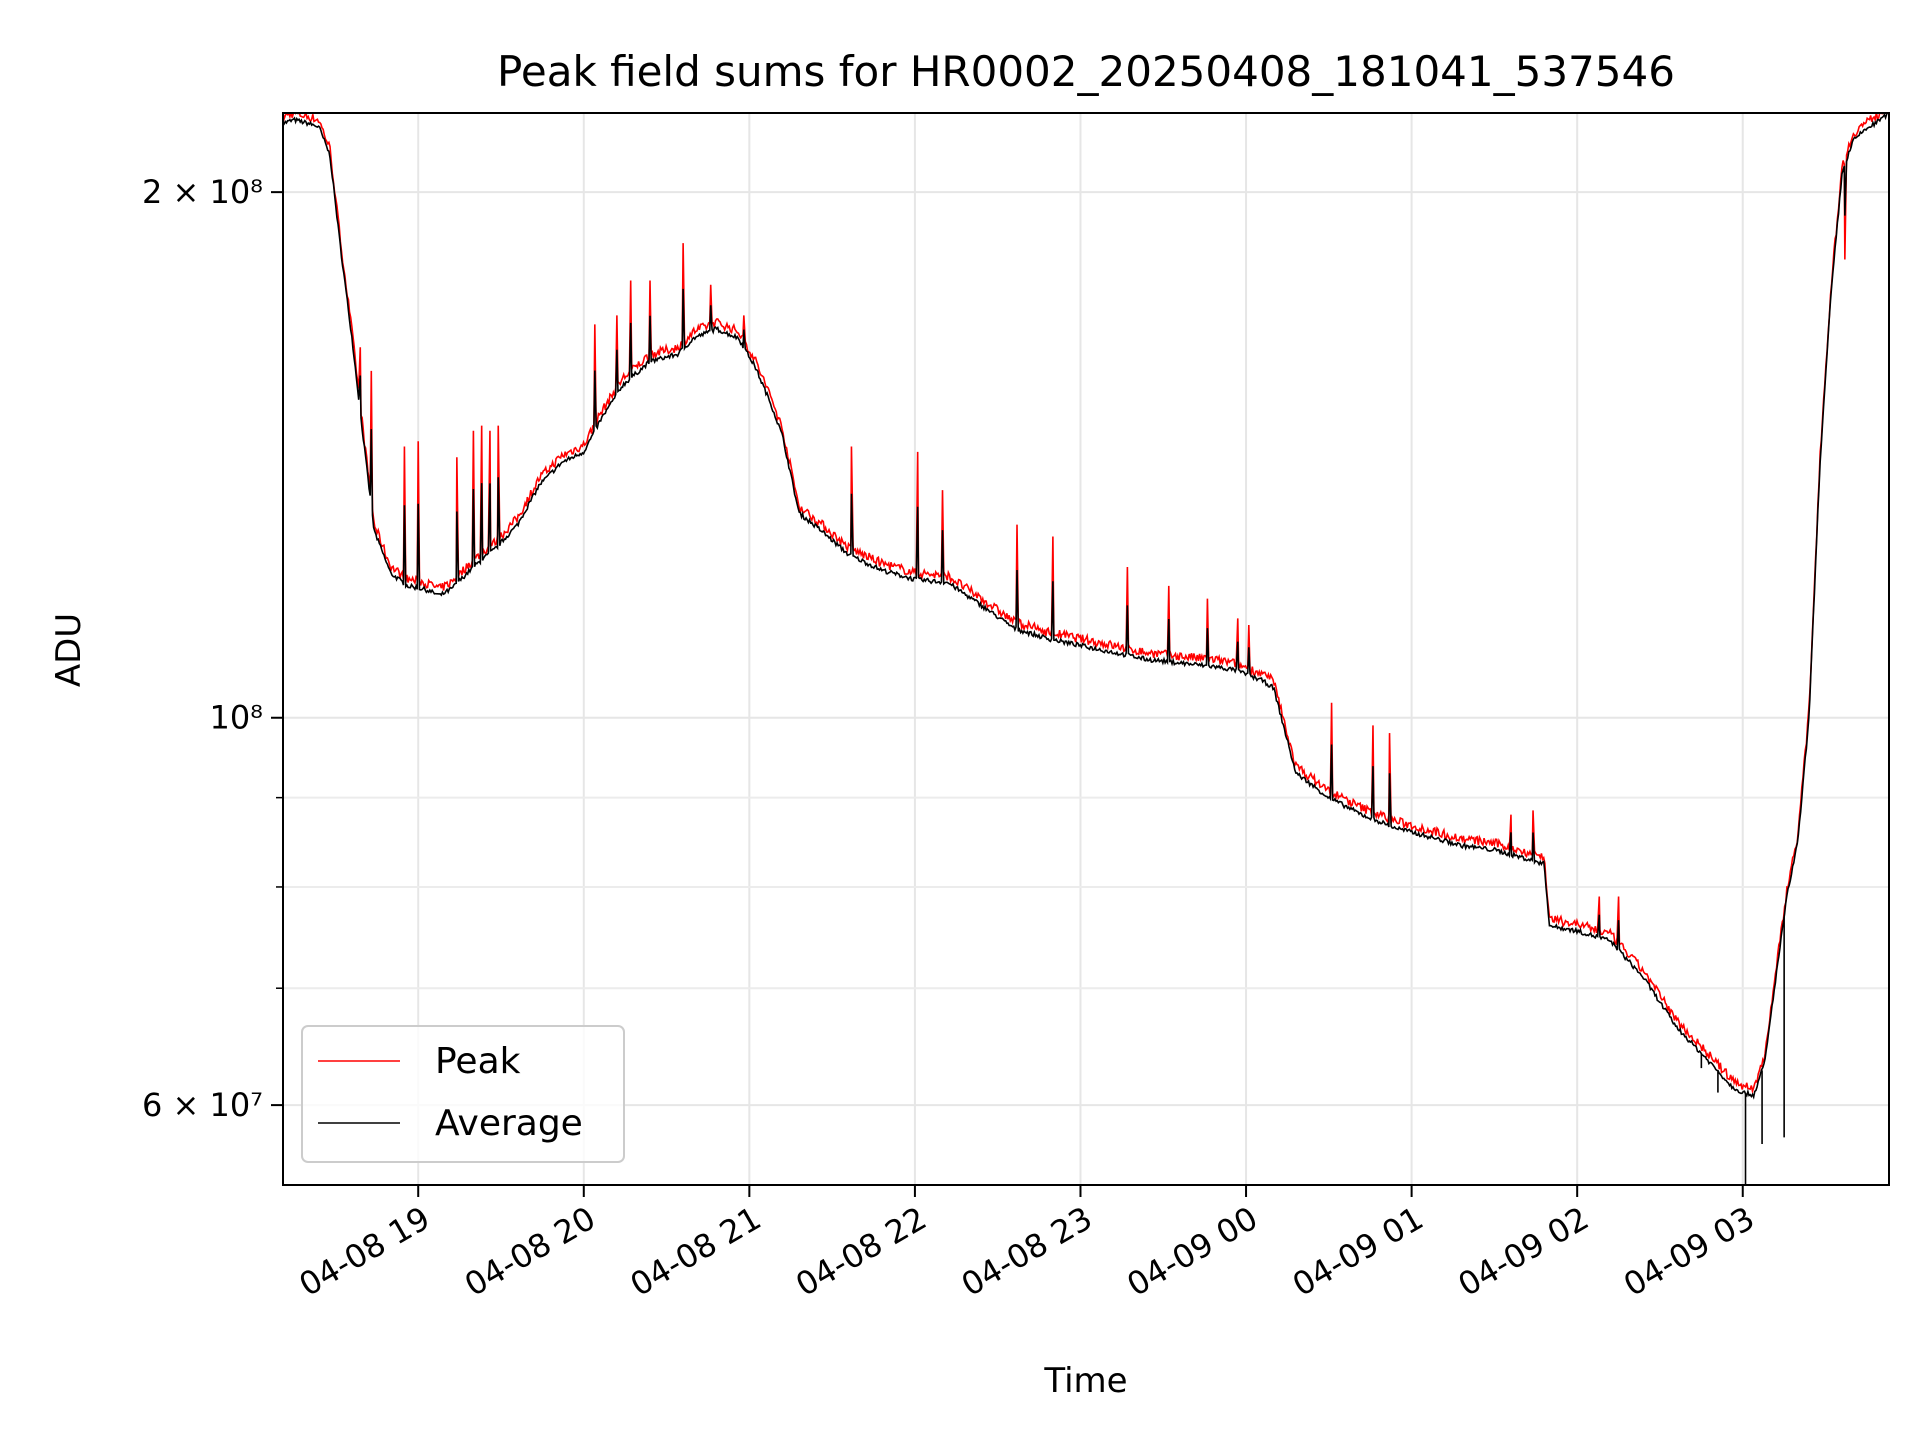 The height and width of the screenshot is (1440, 1920). I want to click on x-axis-title: Time, so click(1085, 1381).